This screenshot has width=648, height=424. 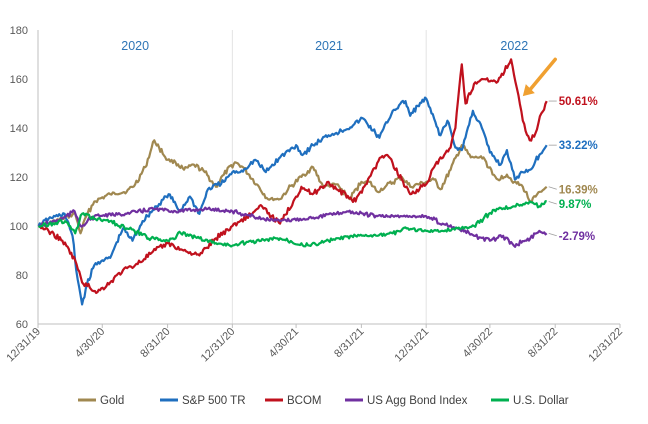 What do you see at coordinates (22, 276) in the screenshot?
I see `y-tick-label: 80` at bounding box center [22, 276].